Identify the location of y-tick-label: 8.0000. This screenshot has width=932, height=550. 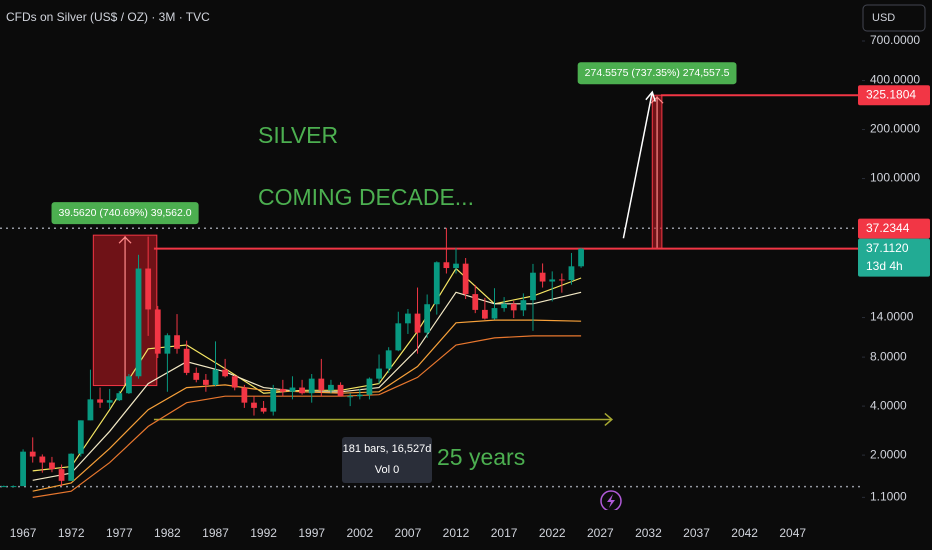
(888, 356).